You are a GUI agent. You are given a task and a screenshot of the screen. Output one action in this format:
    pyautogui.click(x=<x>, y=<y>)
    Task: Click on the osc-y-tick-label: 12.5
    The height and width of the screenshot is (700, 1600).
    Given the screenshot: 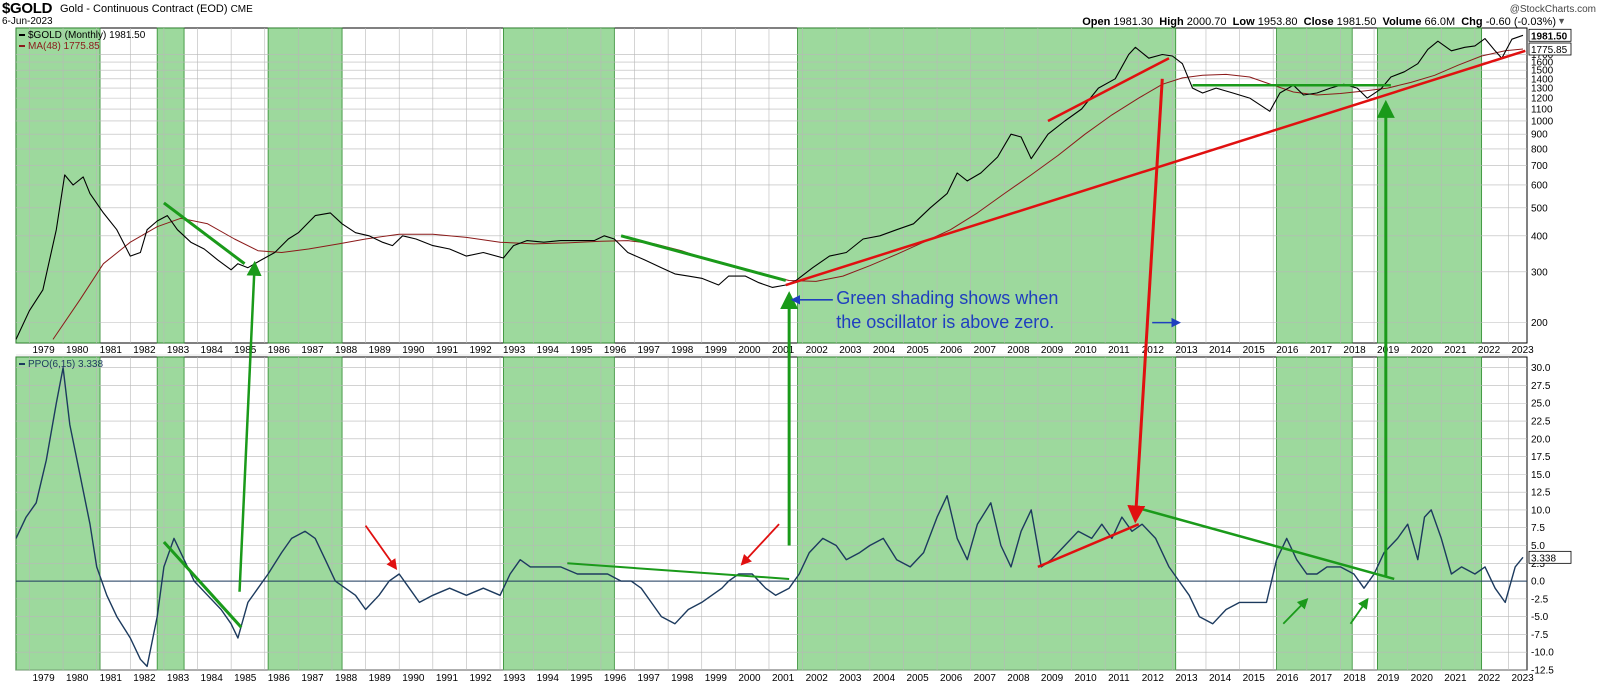 What is the action you would take?
    pyautogui.click(x=1541, y=493)
    